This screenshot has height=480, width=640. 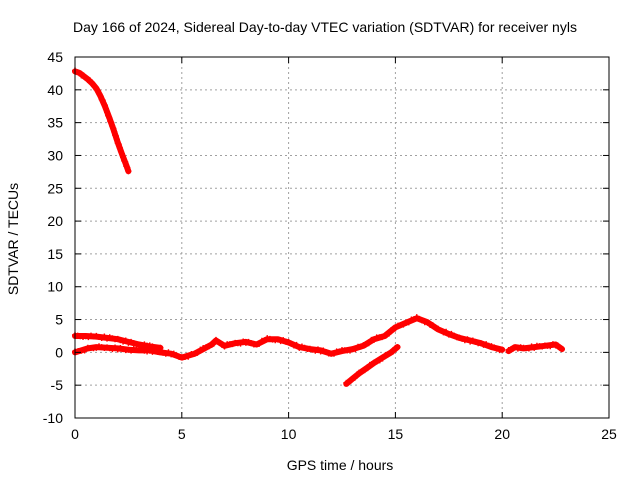 I want to click on y-tick-label: 35, so click(x=55, y=123).